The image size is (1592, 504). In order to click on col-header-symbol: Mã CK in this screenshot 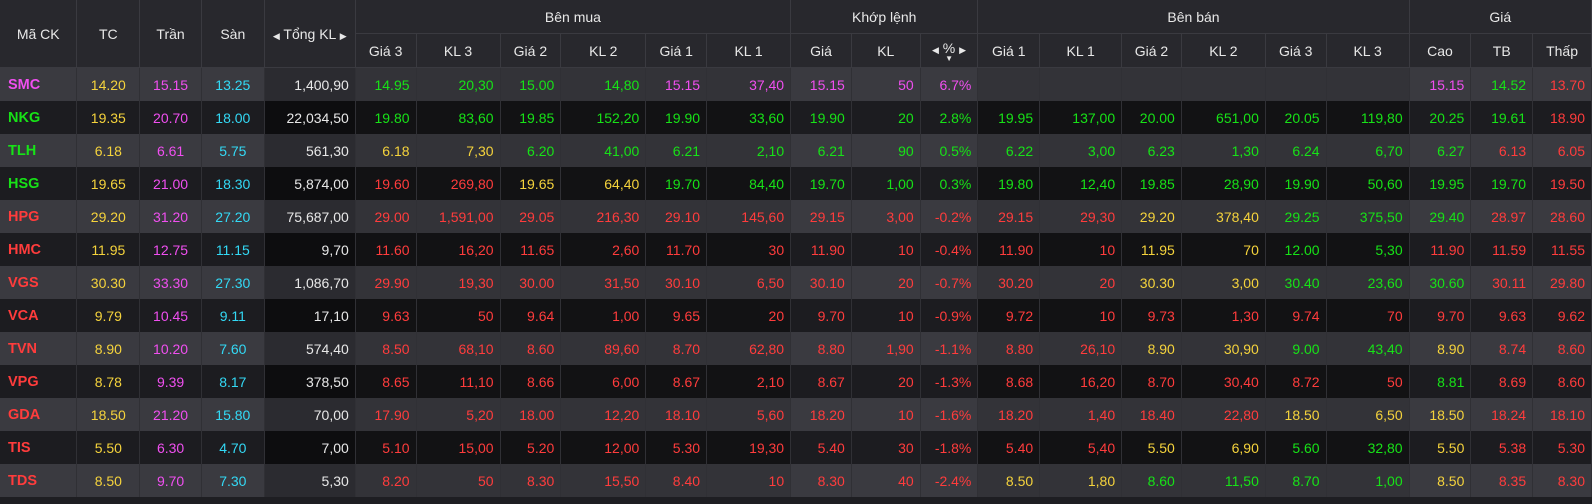, I will do `click(39, 34)`.